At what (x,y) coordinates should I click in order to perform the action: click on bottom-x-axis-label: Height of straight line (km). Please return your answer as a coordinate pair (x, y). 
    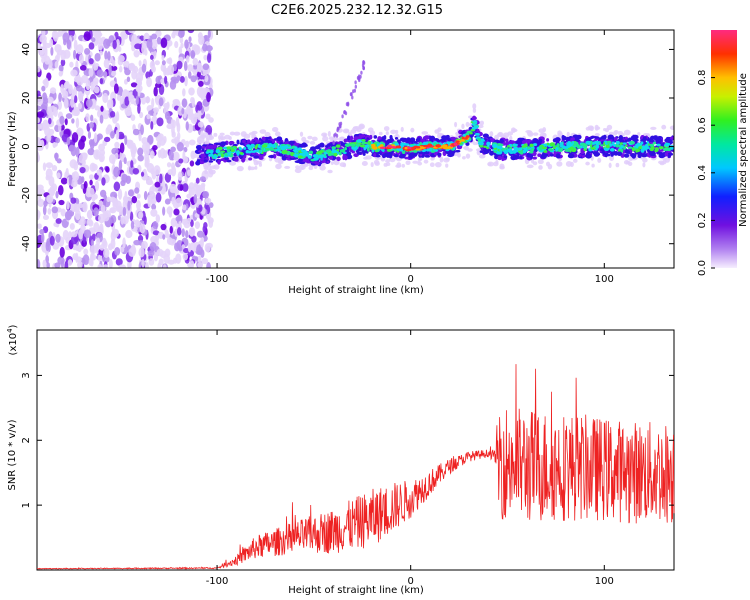
    Looking at the image, I should click on (356, 590).